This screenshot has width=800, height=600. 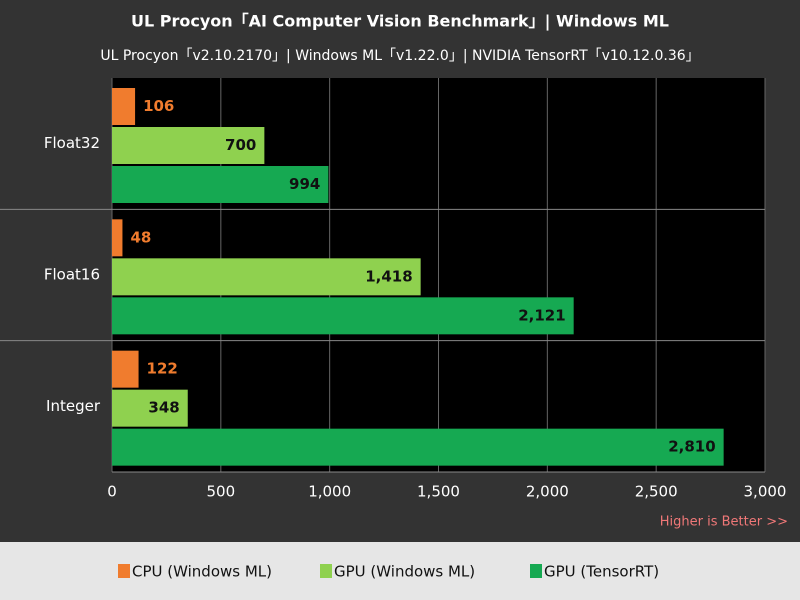 I want to click on annotation: Higher is Better >>, so click(x=724, y=522).